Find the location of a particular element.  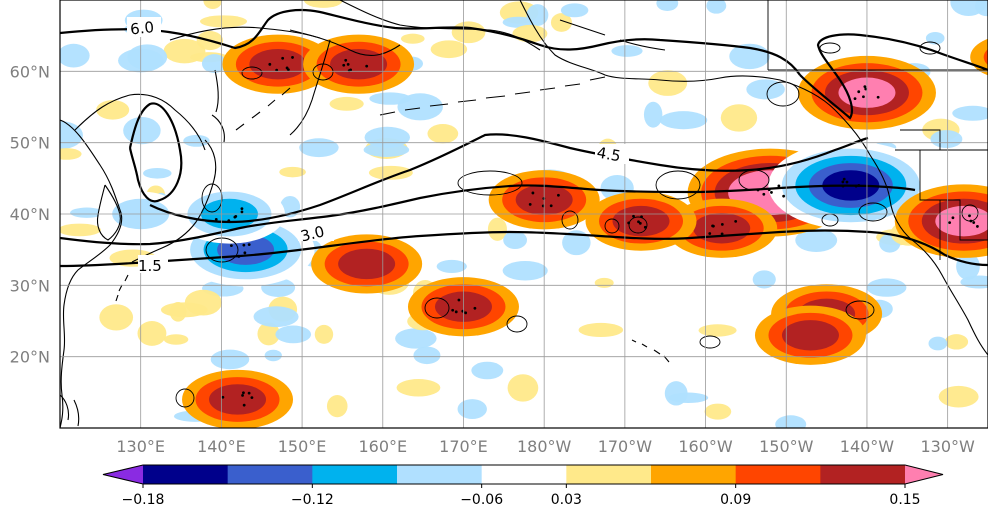

contour-label-4-5: 4.5 is located at coordinates (608, 155).